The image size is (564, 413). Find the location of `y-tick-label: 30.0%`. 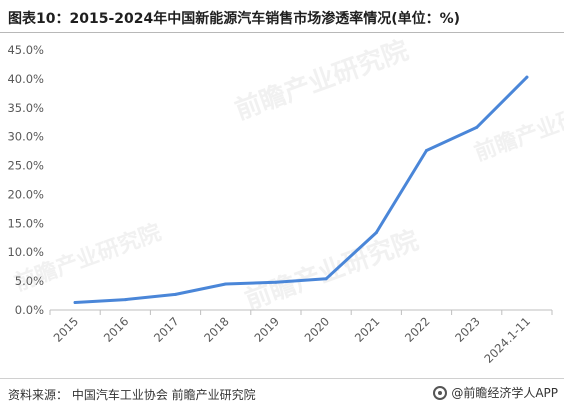

y-tick-label: 30.0% is located at coordinates (25, 137).